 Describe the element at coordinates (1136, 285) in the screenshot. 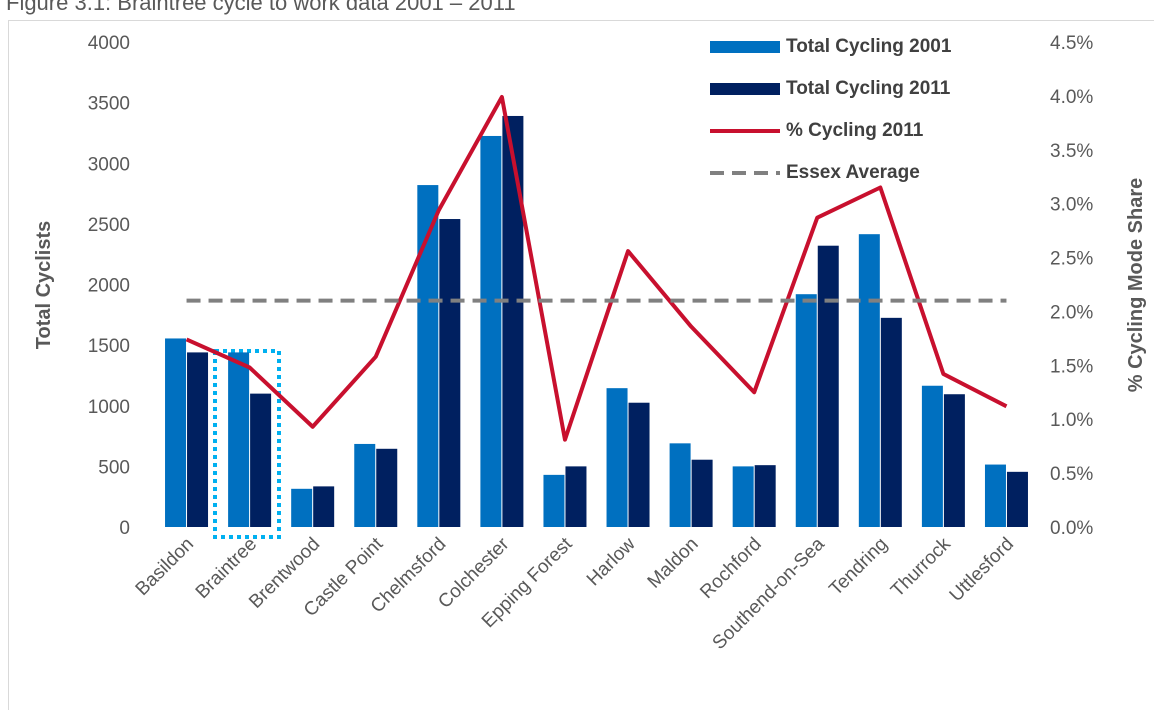

I see `y2-axis-title: % Cycling Mode Share` at that location.